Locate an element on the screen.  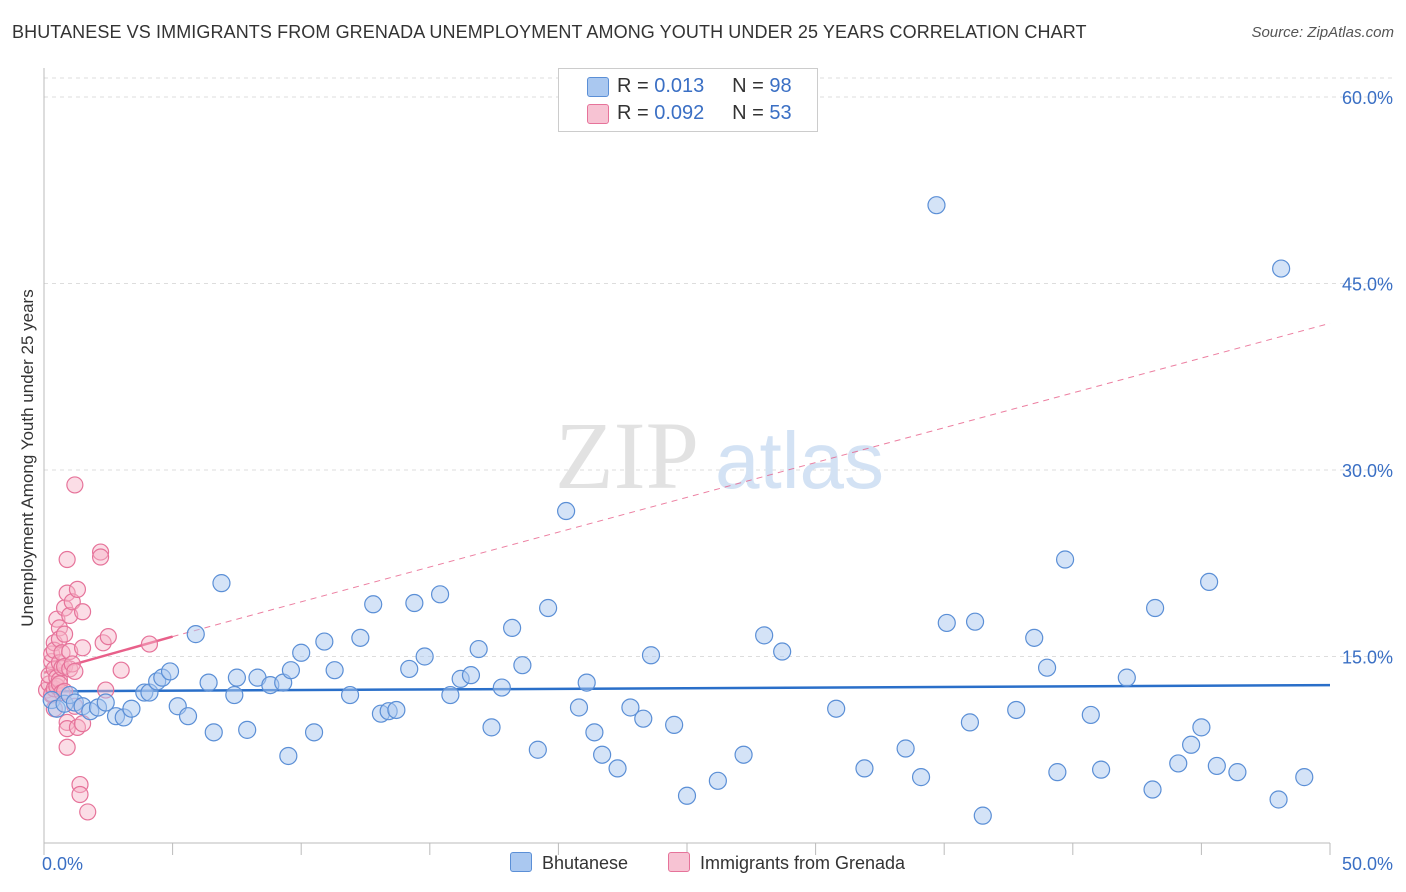
legend-n-value: 53 is located at coordinates (780, 113).